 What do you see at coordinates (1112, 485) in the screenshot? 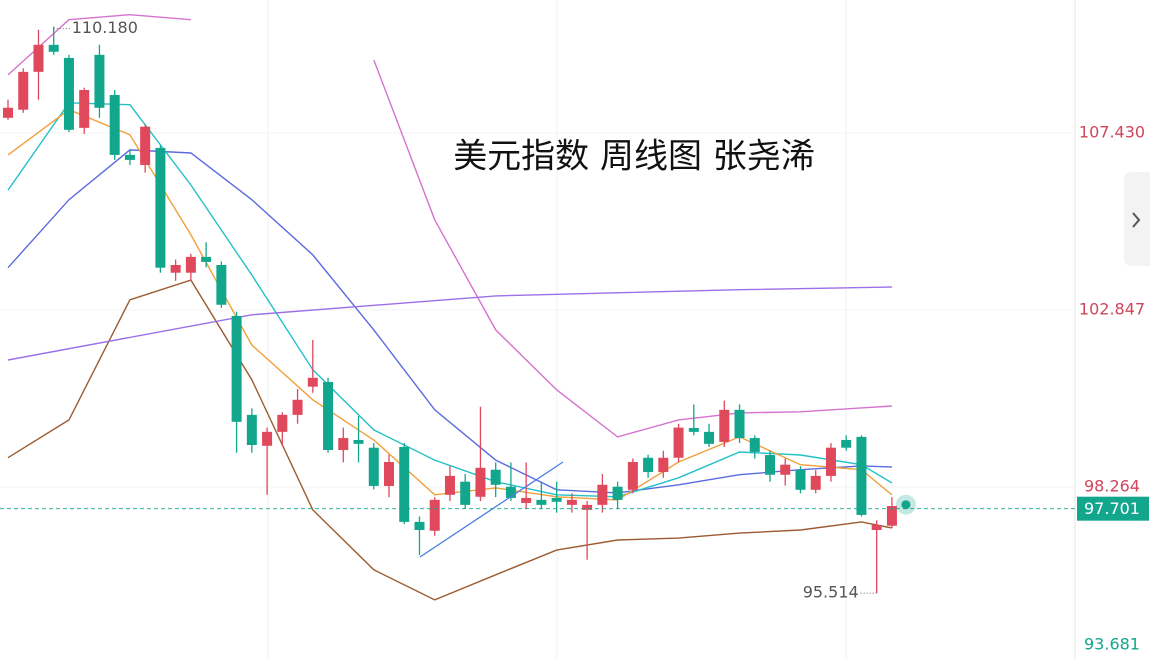
I see `y-tick-label: 98.264` at bounding box center [1112, 485].